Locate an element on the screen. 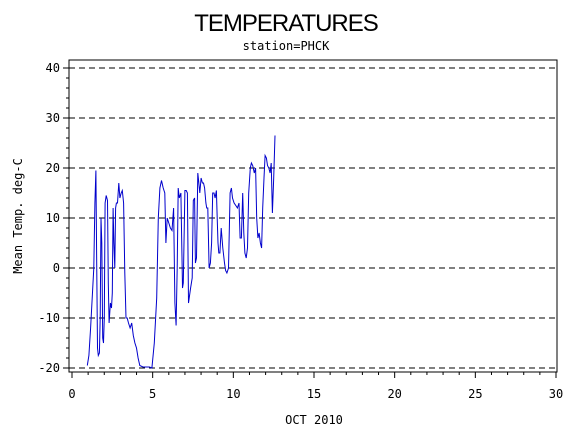 Image resolution: width=570 pixels, height=430 pixels. x-tick-label: 15 is located at coordinates (314, 394).